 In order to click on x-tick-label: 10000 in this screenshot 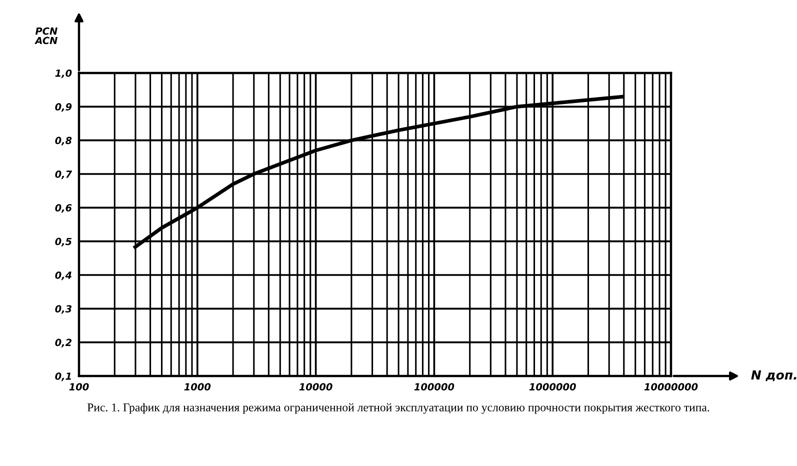, I will do `click(315, 386)`.